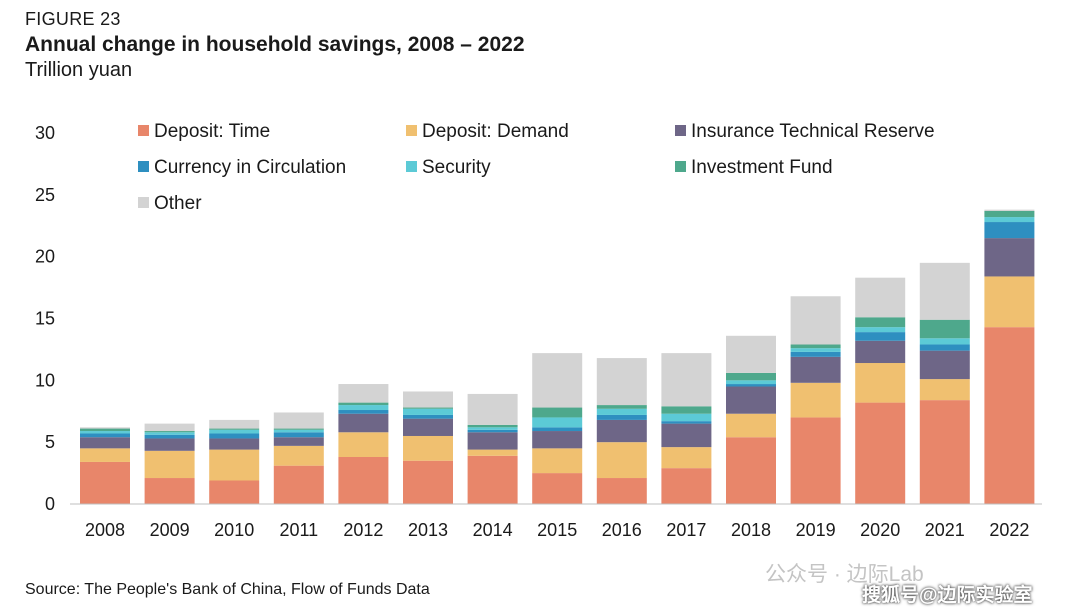 This screenshot has width=1080, height=614. What do you see at coordinates (234, 436) in the screenshot?
I see `bar-segment-currency-in-circulation-2010` at bounding box center [234, 436].